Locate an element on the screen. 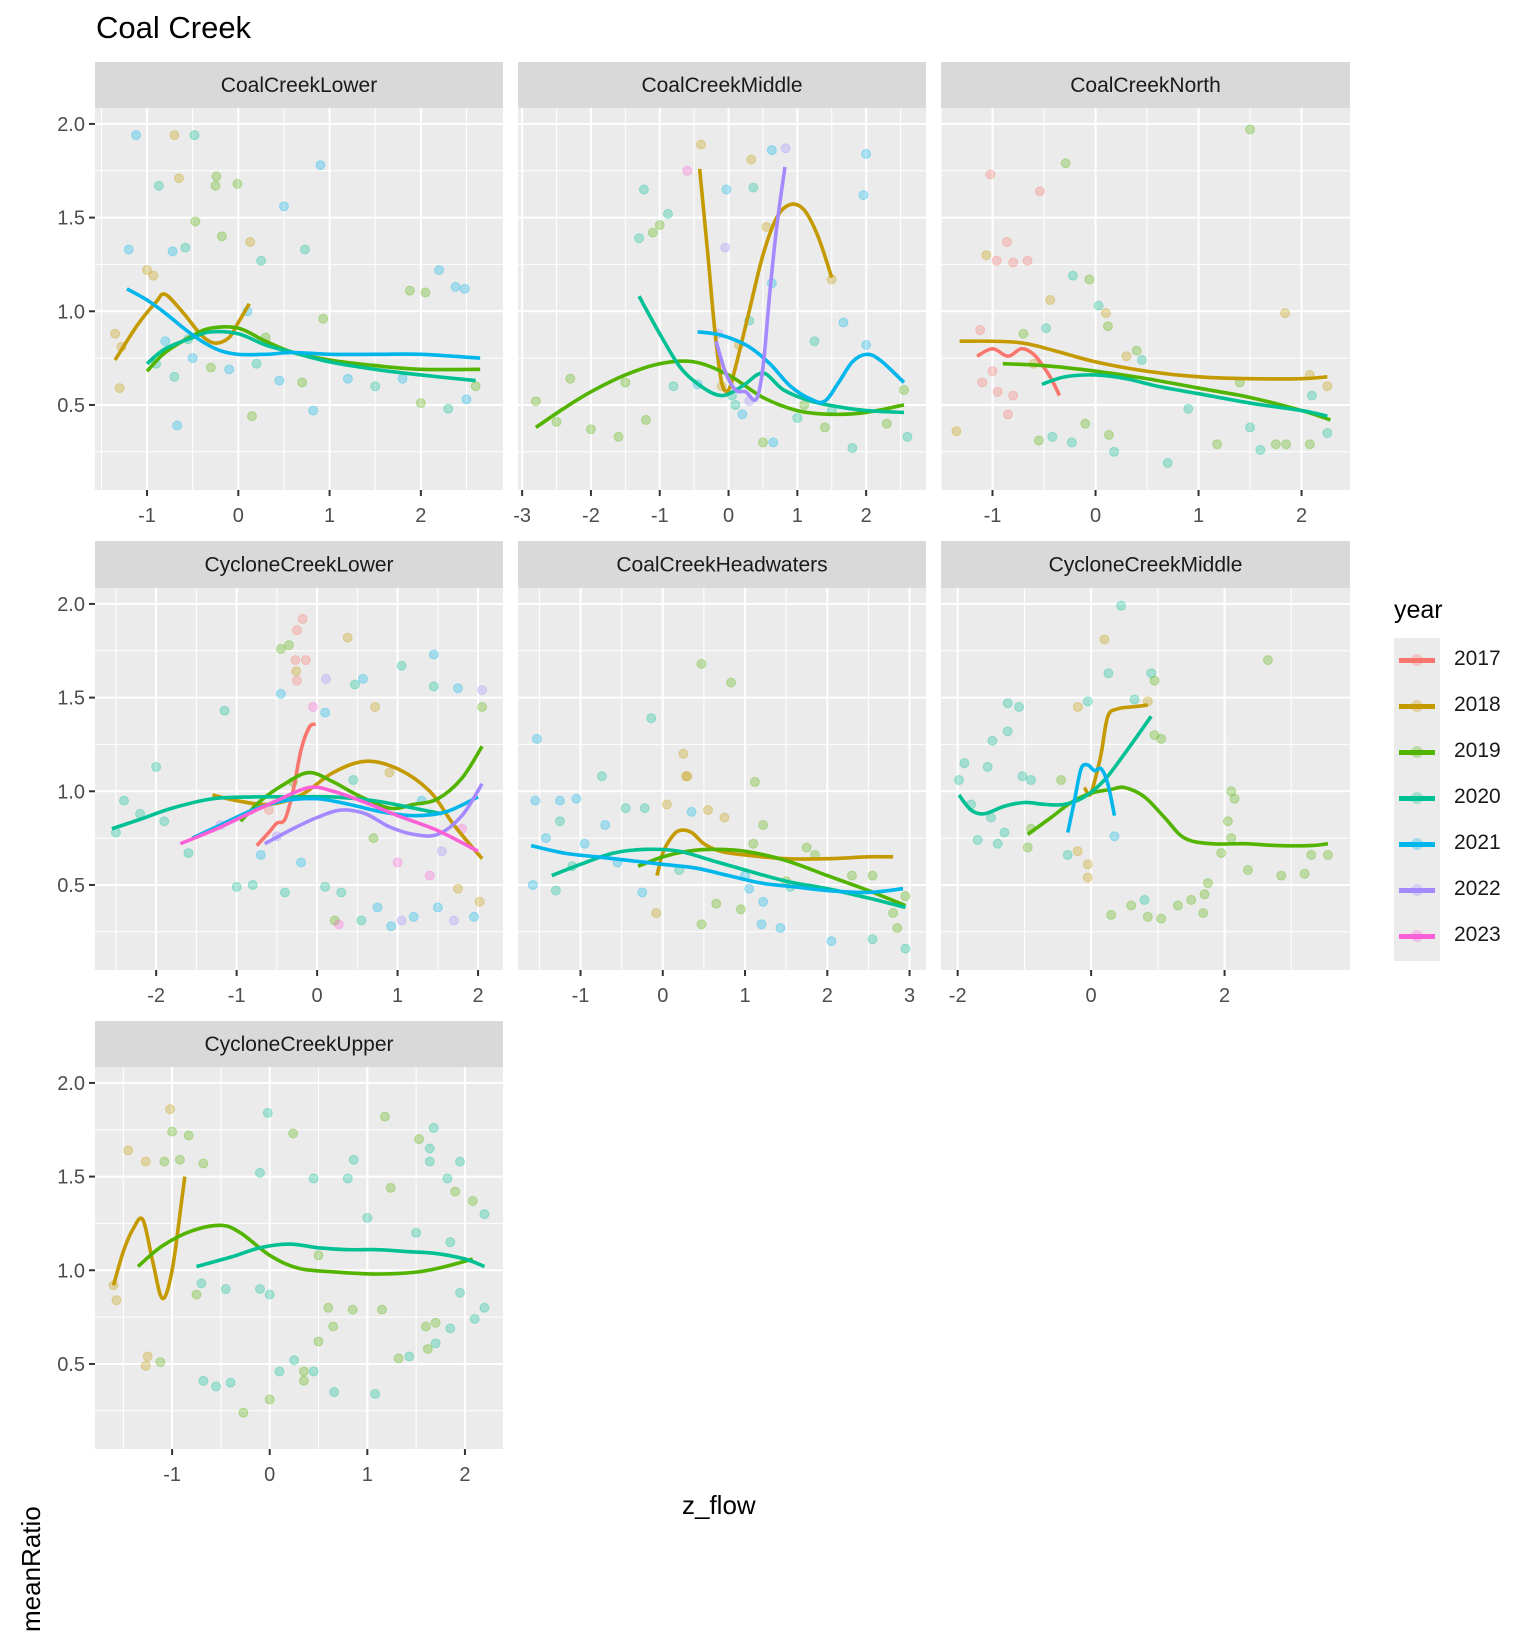 The width and height of the screenshot is (1536, 1632). smooth-line-2018 is located at coordinates (182, 326).